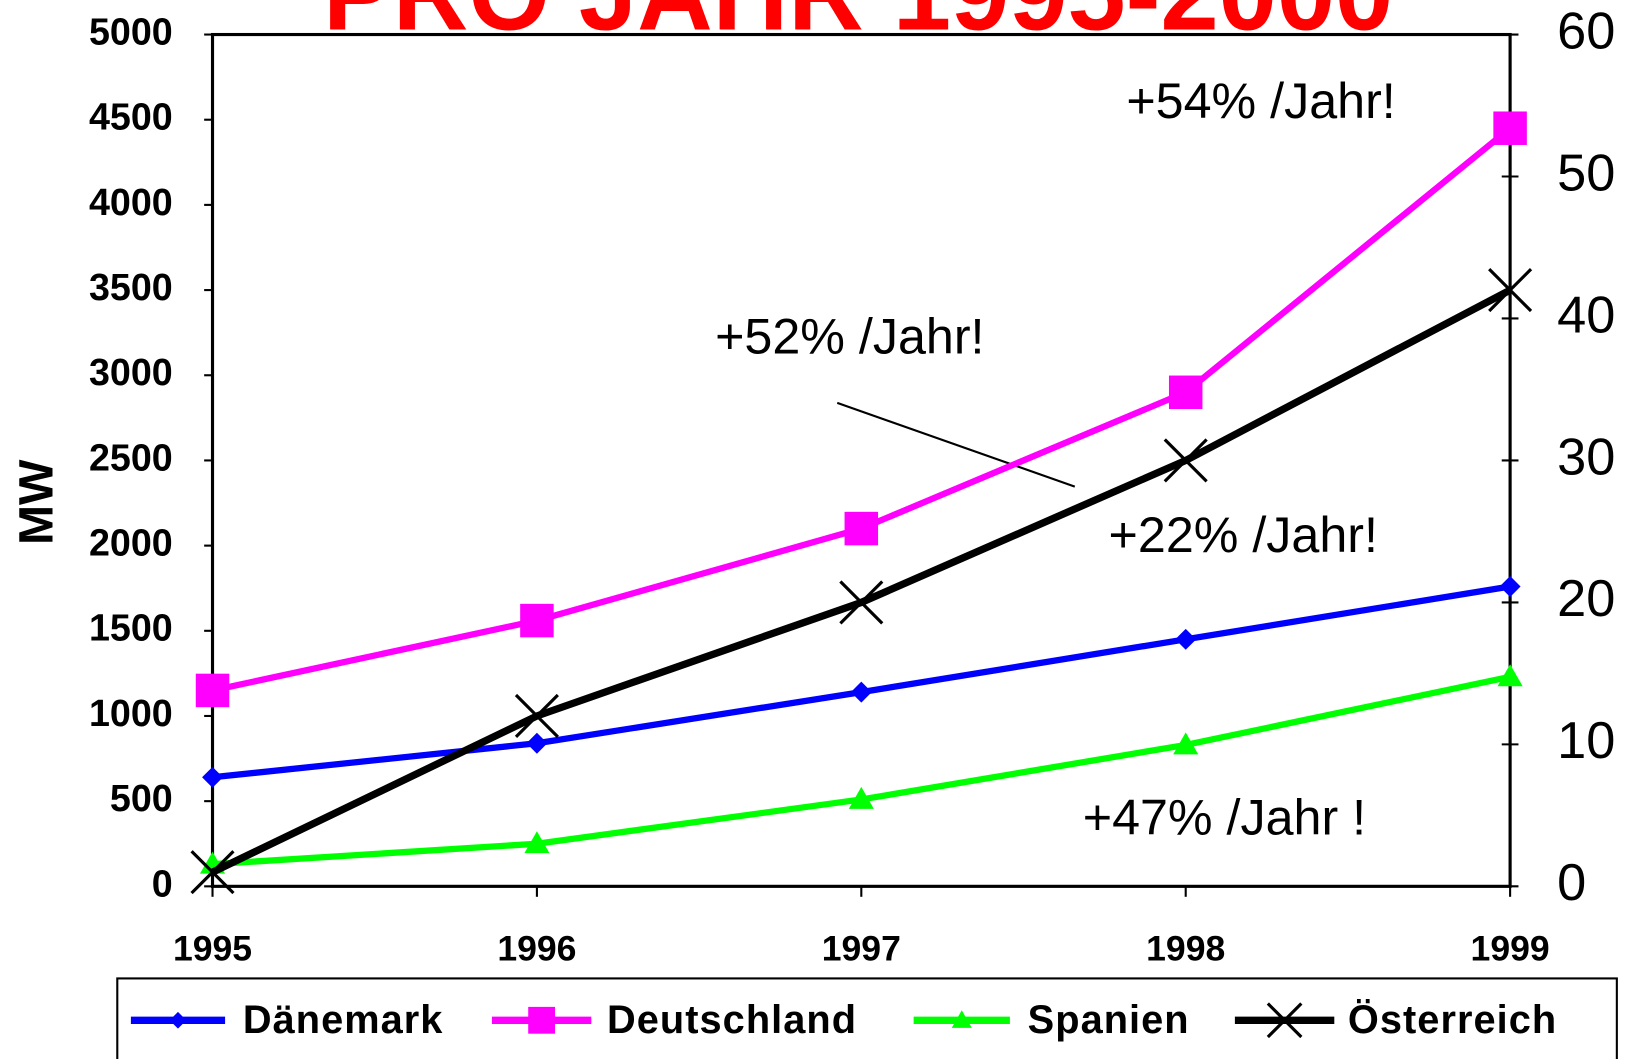  I want to click on y2-tick-label: 0, so click(1571, 883).